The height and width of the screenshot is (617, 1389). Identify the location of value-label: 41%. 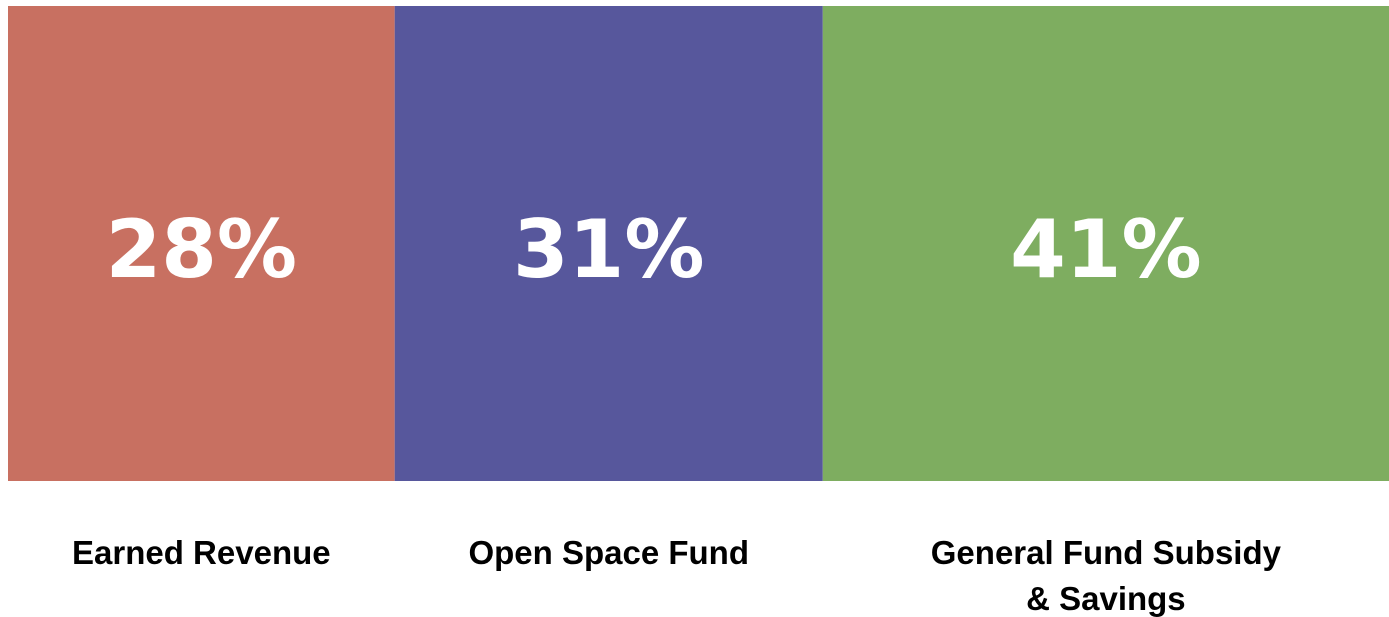
(1105, 249).